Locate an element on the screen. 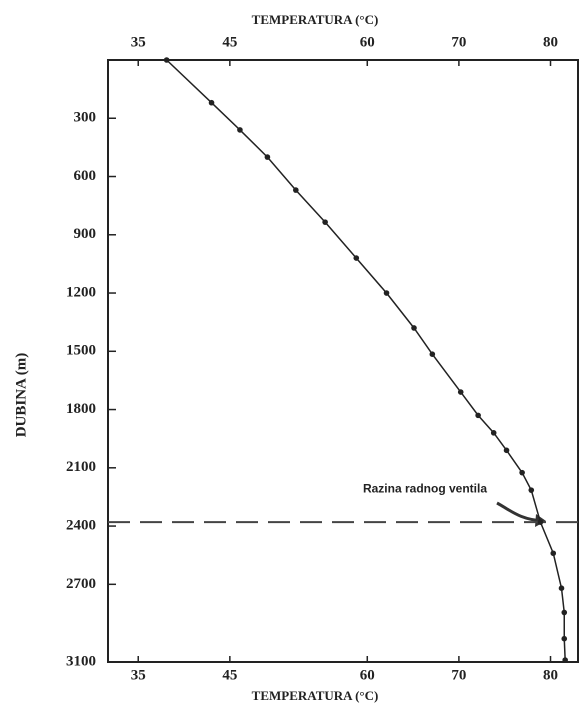  y-tick-label: 1200 is located at coordinates (81, 292).